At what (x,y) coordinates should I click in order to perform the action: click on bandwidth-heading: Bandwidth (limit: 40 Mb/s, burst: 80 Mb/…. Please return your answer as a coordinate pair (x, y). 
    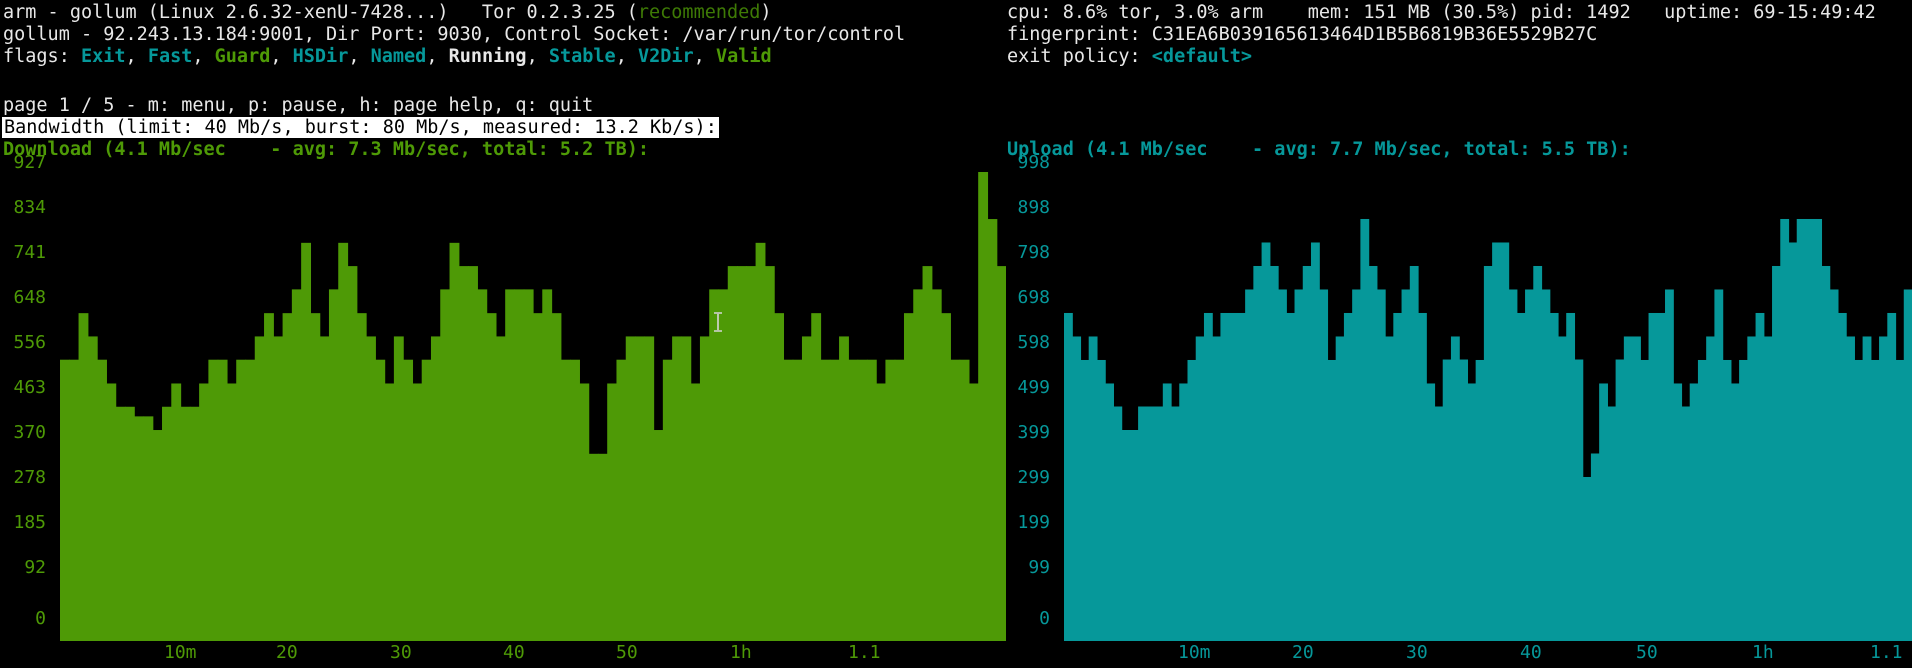
    Looking at the image, I should click on (360, 127).